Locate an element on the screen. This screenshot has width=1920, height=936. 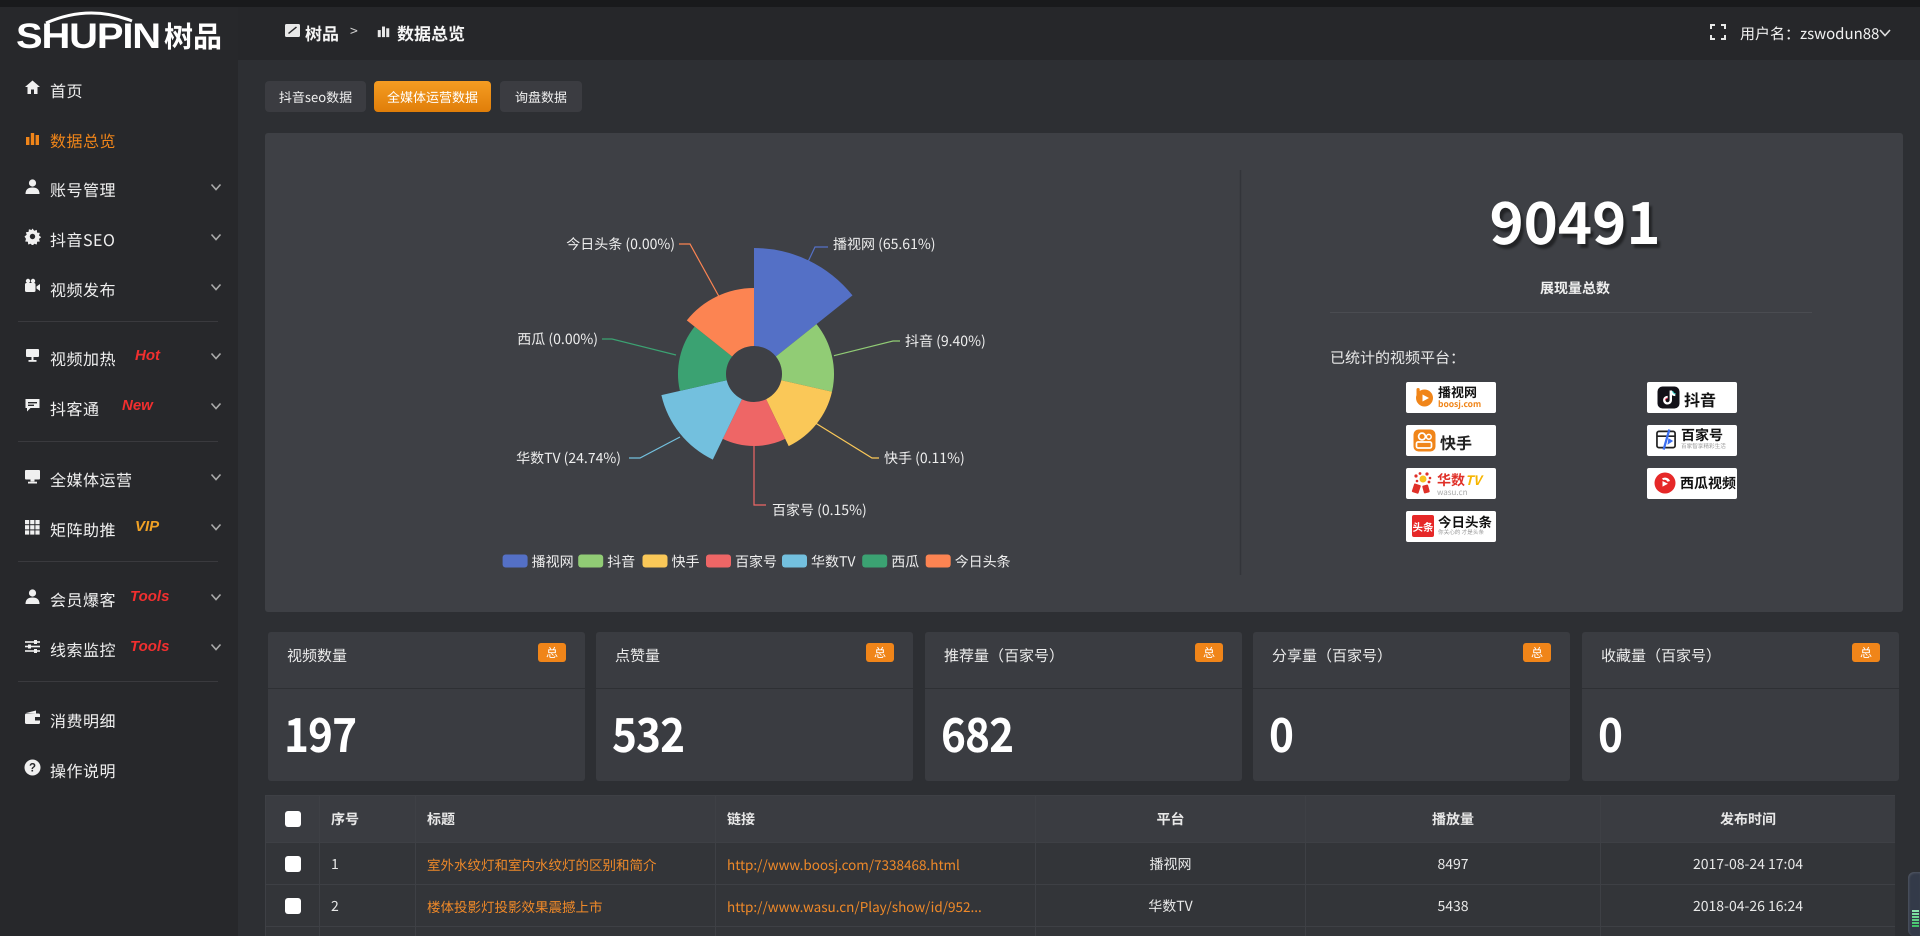
svg-text: 快手 (0.11%) is located at coordinates (924, 458).